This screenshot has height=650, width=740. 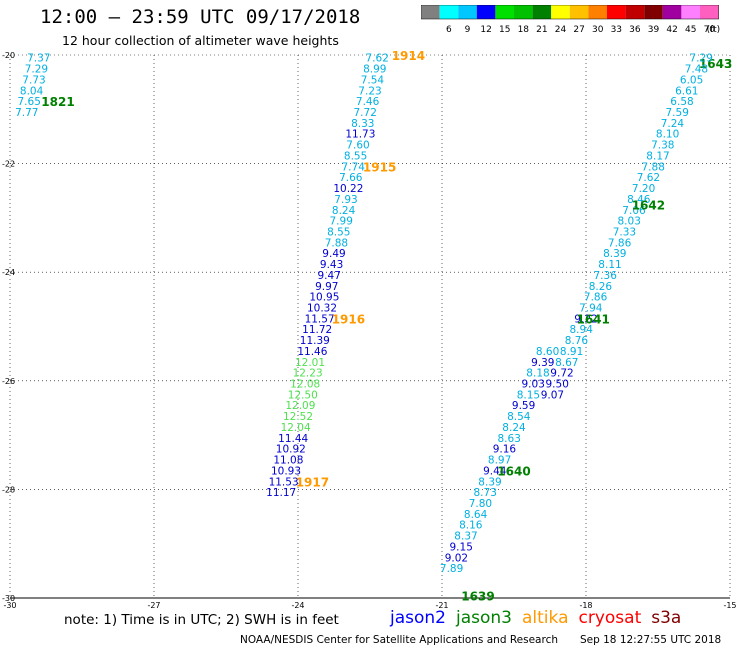 I want to click on footer-timestamp: Sep 18 12:27:55 UTC 2018, so click(x=651, y=640).